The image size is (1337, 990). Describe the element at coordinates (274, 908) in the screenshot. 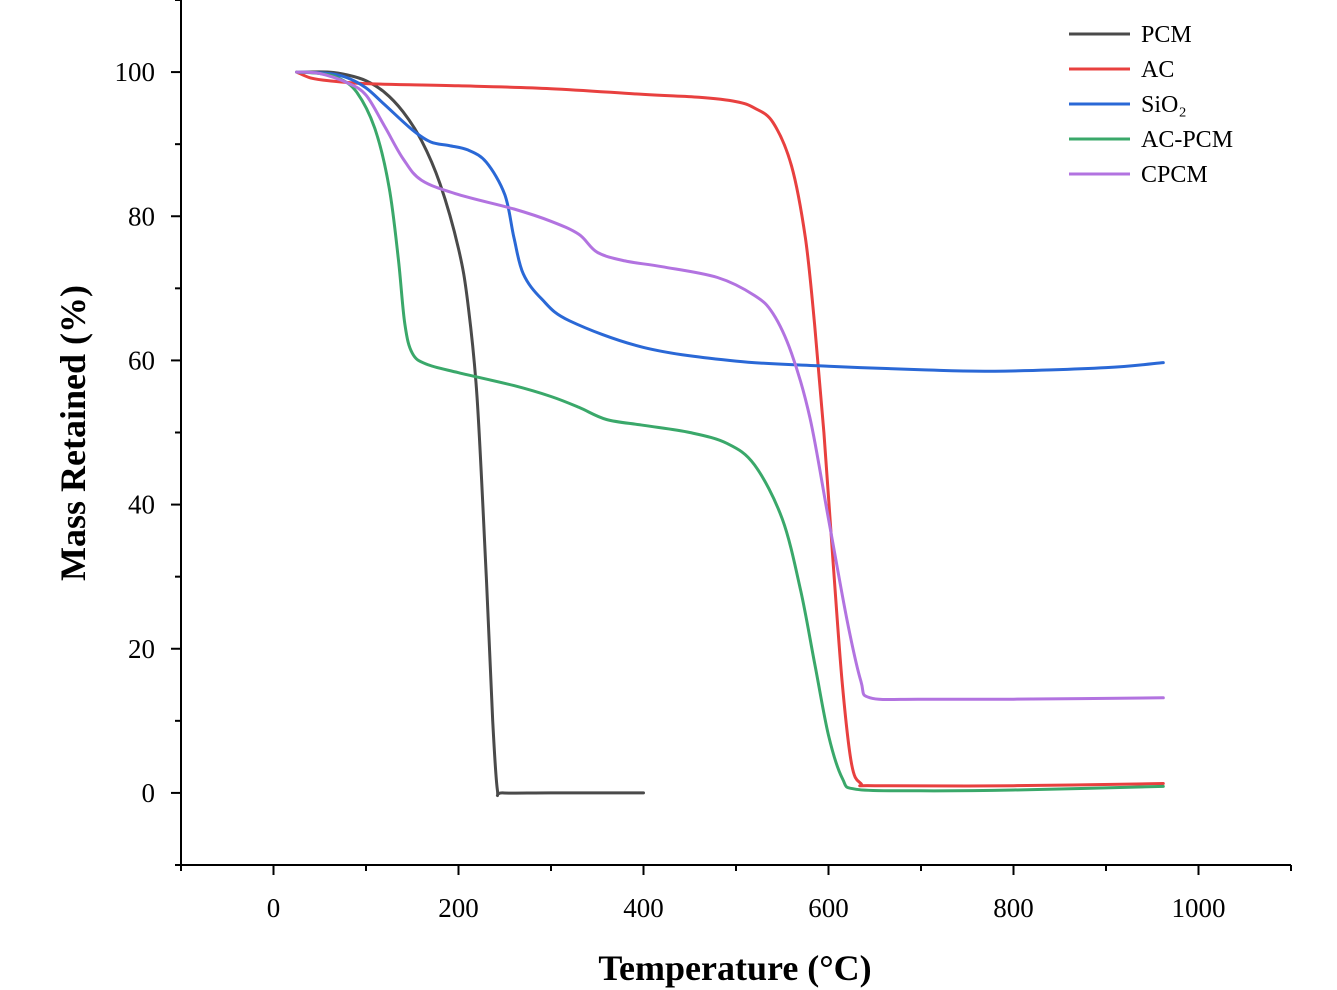

I see `x-tick-label-0: 0` at that location.